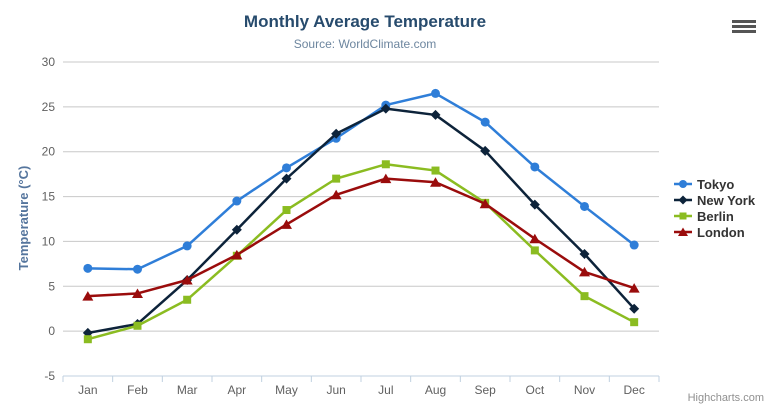  What do you see at coordinates (236, 390) in the screenshot?
I see `x-tick-label: Apr` at bounding box center [236, 390].